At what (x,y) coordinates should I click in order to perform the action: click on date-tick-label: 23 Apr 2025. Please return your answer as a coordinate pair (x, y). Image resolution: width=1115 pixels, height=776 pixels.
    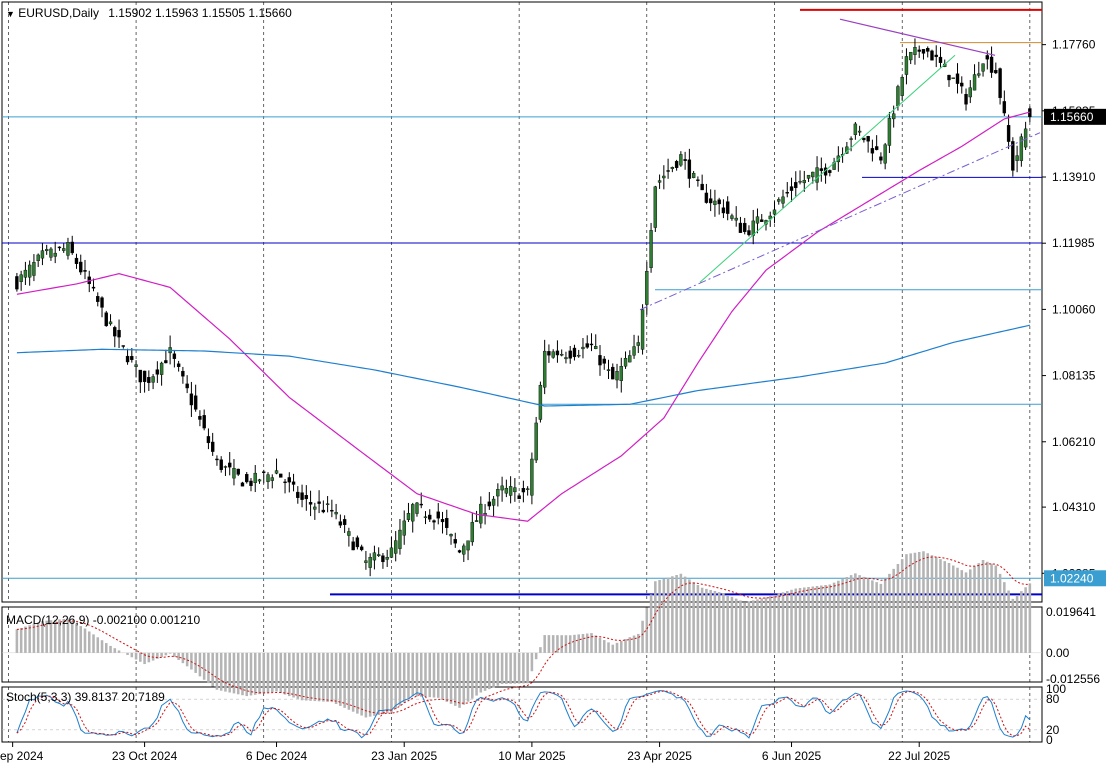
    Looking at the image, I should click on (659, 756).